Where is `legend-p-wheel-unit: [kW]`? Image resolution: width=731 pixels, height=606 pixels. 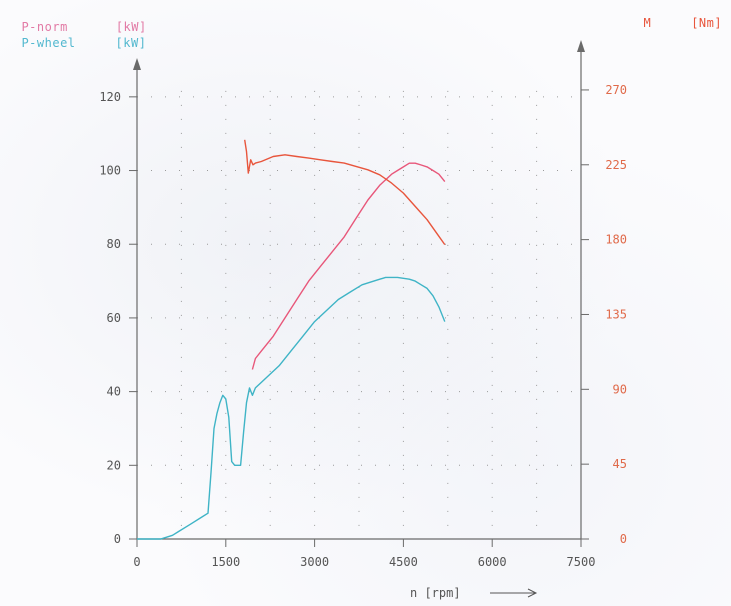
legend-p-wheel-unit: [kW] is located at coordinates (131, 43).